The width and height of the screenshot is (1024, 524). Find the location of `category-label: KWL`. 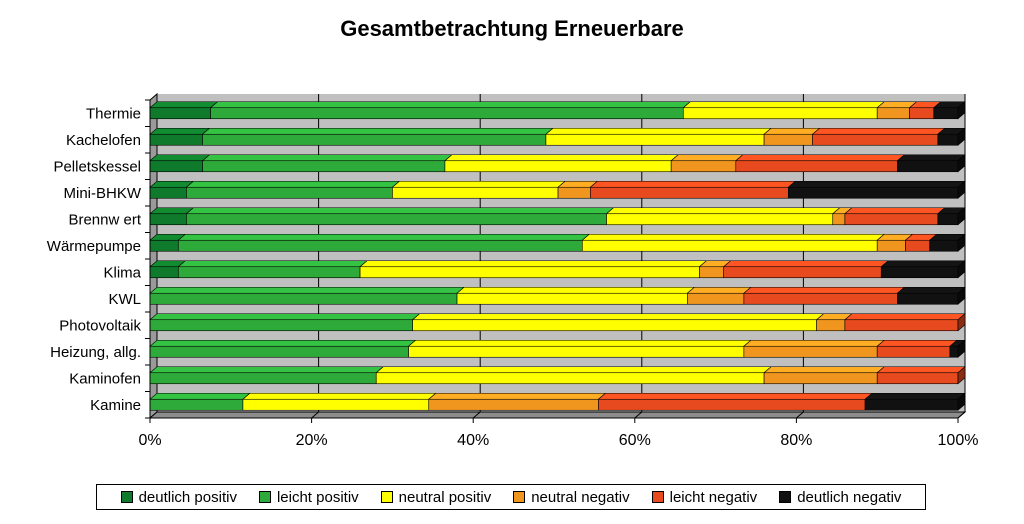

category-label: KWL is located at coordinates (124, 299).